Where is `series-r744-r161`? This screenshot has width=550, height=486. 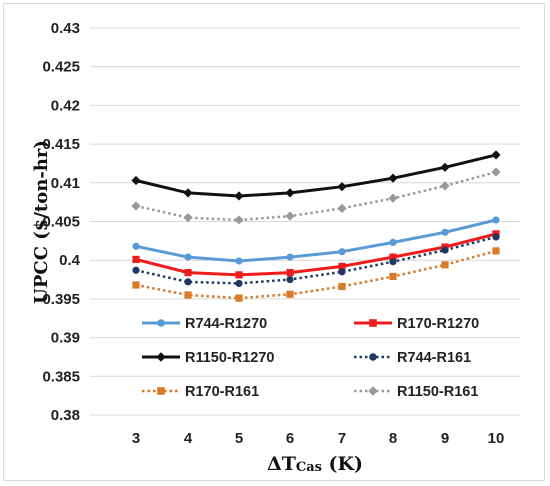
series-r744-r161 is located at coordinates (316, 260).